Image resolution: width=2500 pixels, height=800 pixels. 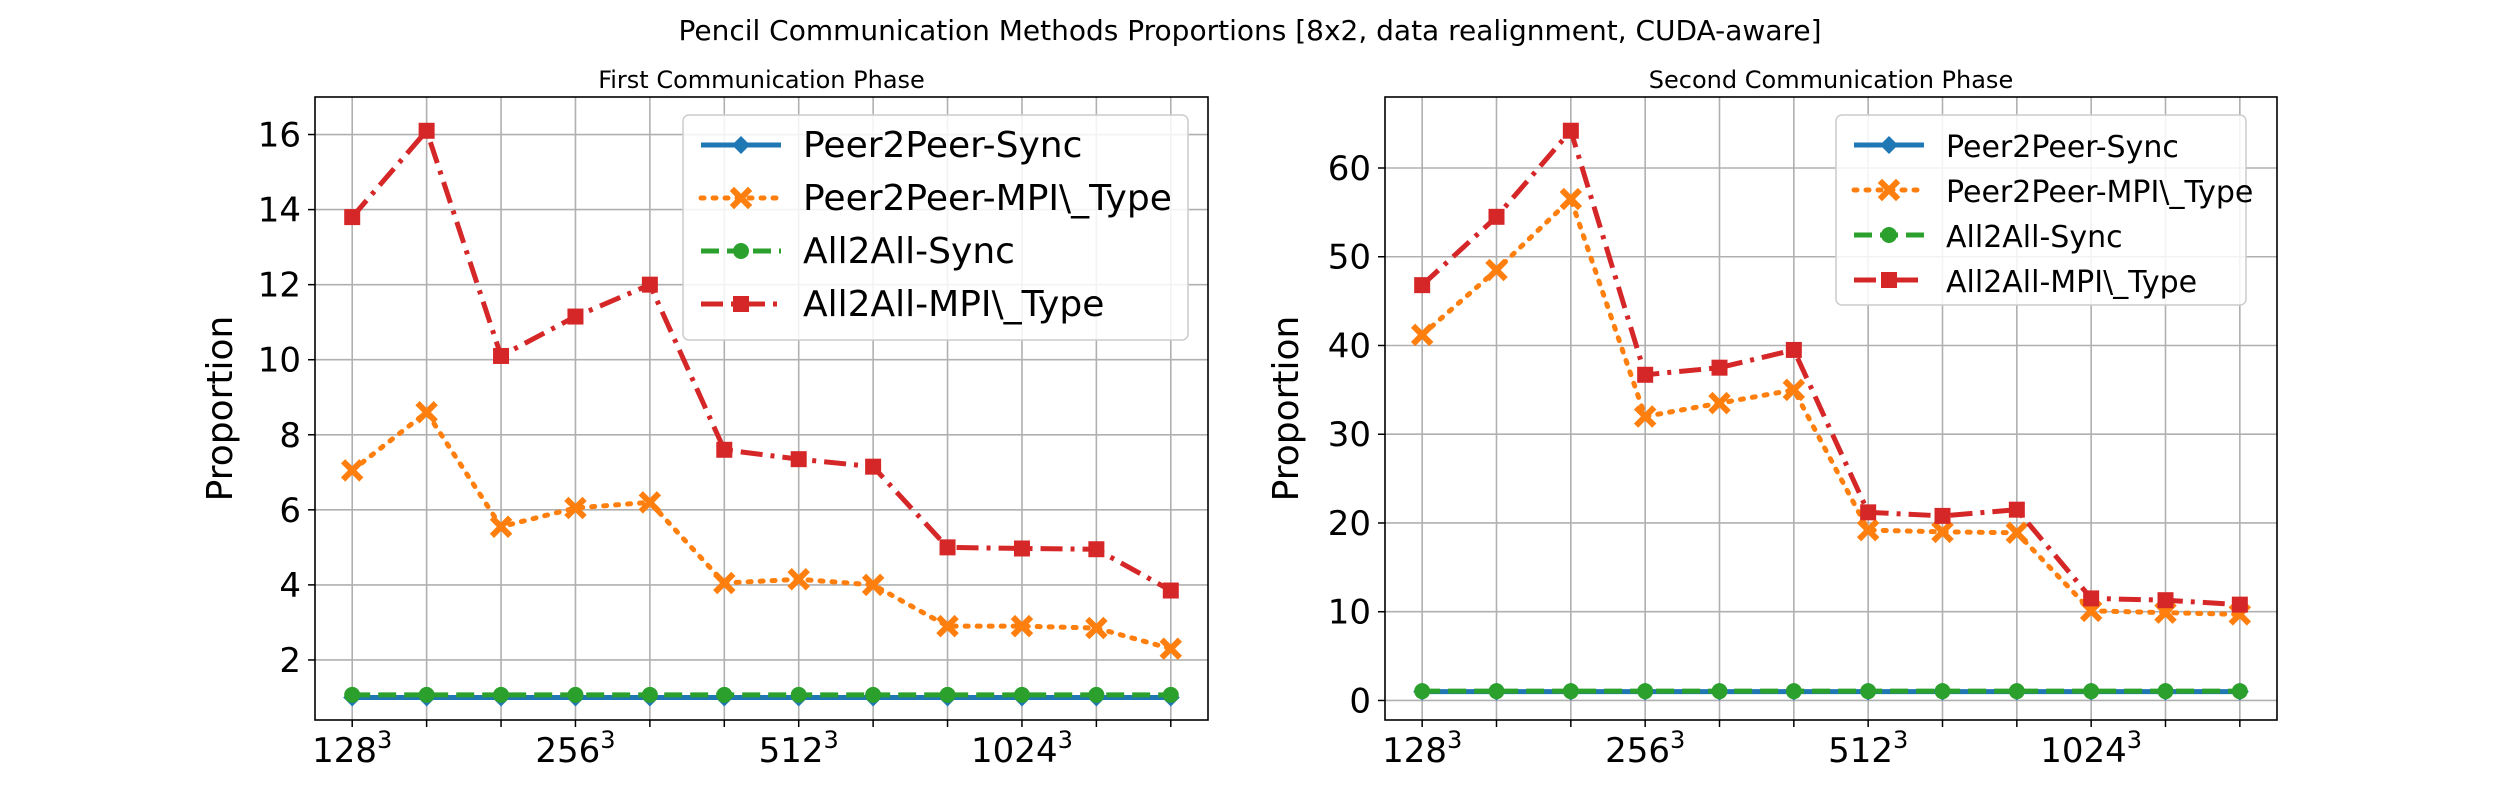 I want to click on y-axis-label: Proportion, so click(x=220, y=409).